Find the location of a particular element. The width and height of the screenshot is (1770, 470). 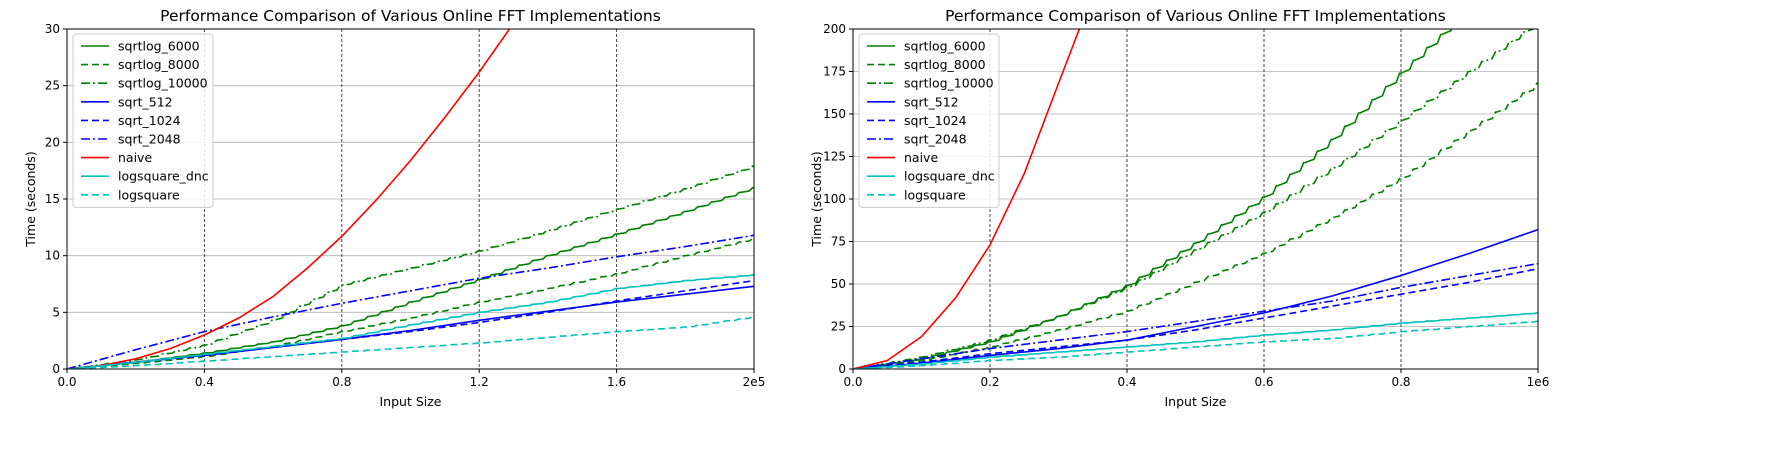

x-tick-label: 1.6 is located at coordinates (616, 382).